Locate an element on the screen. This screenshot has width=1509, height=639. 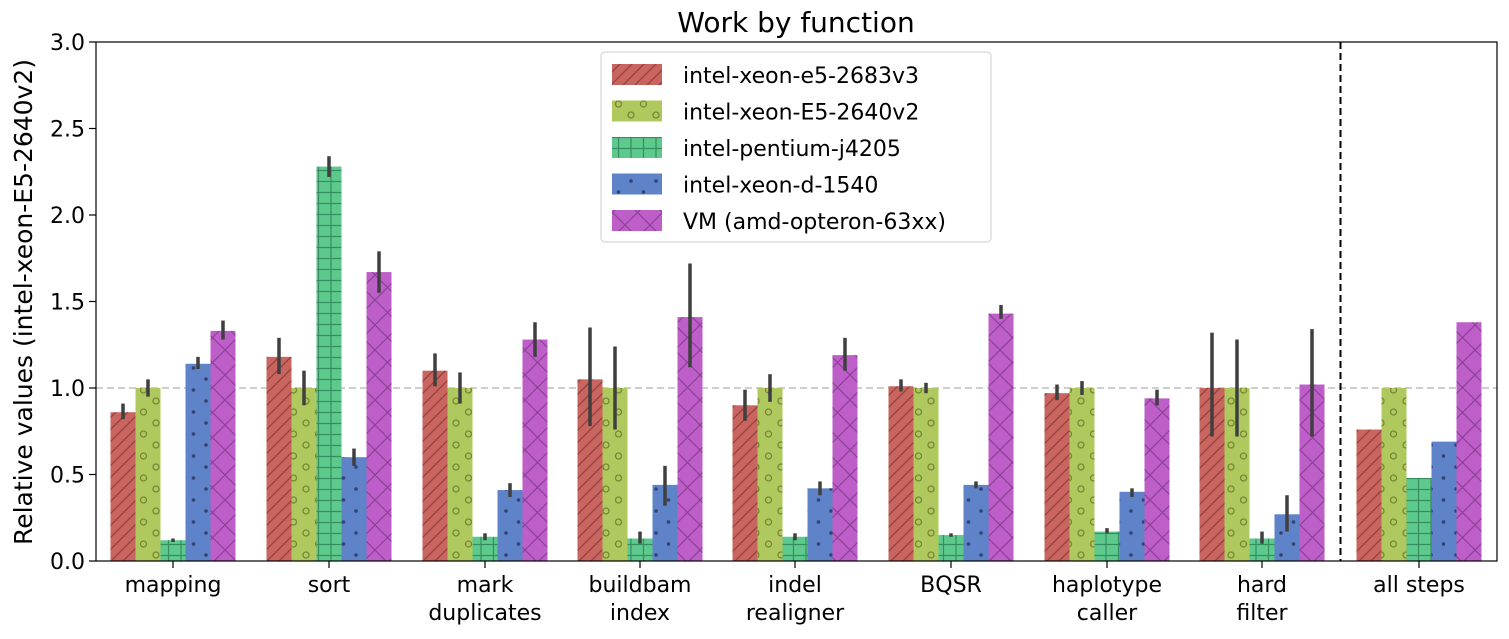
y-tick-label: 2.0 is located at coordinates (67, 216).